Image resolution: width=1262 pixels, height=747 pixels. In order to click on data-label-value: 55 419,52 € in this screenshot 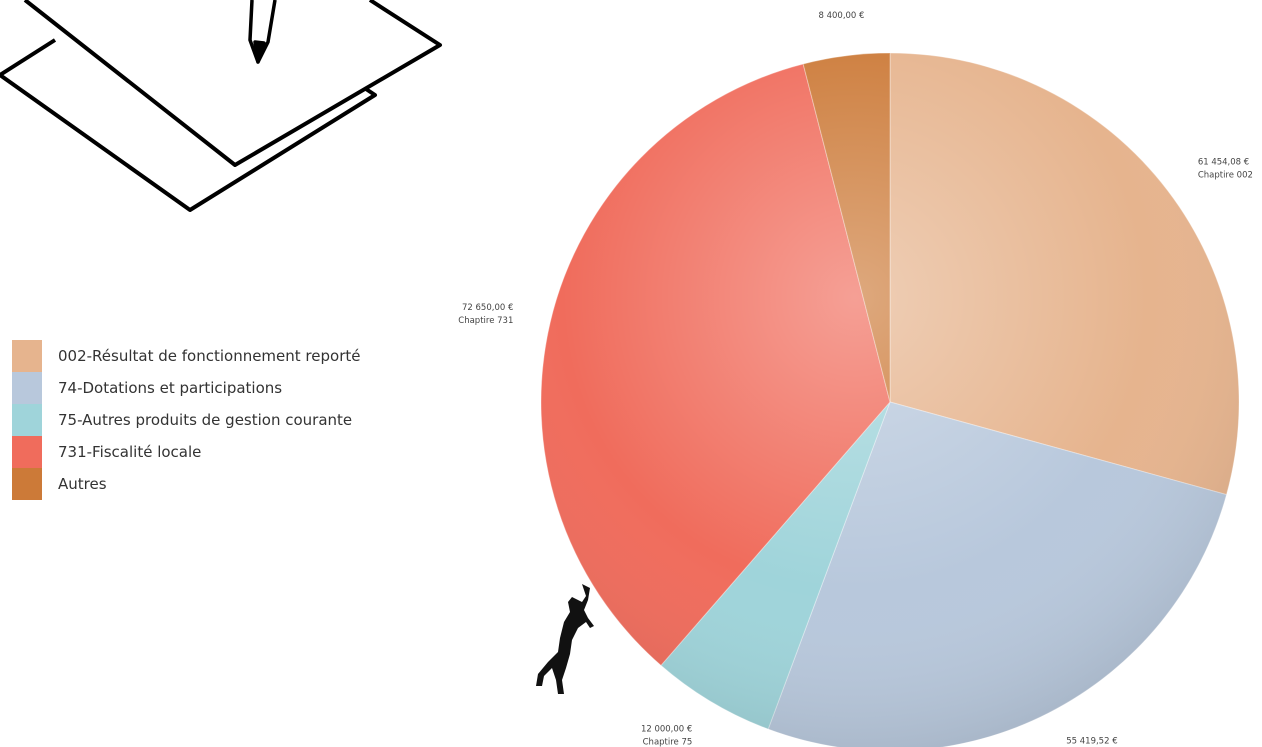, I will do `click(1091, 742)`.